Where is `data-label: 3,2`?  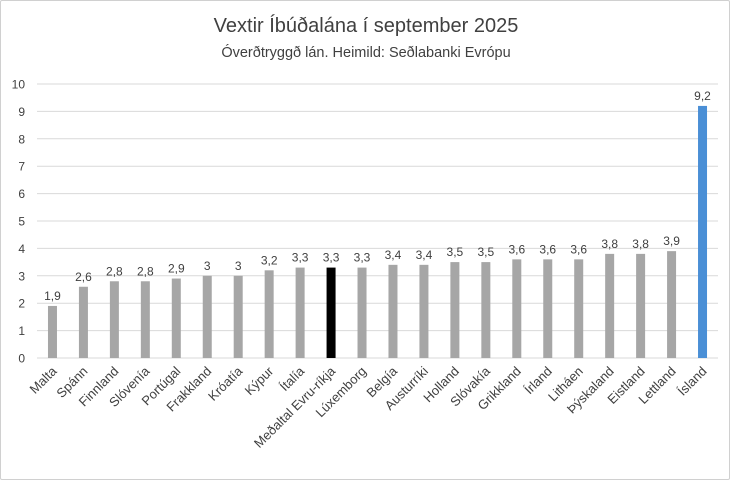 data-label: 3,2 is located at coordinates (269, 260).